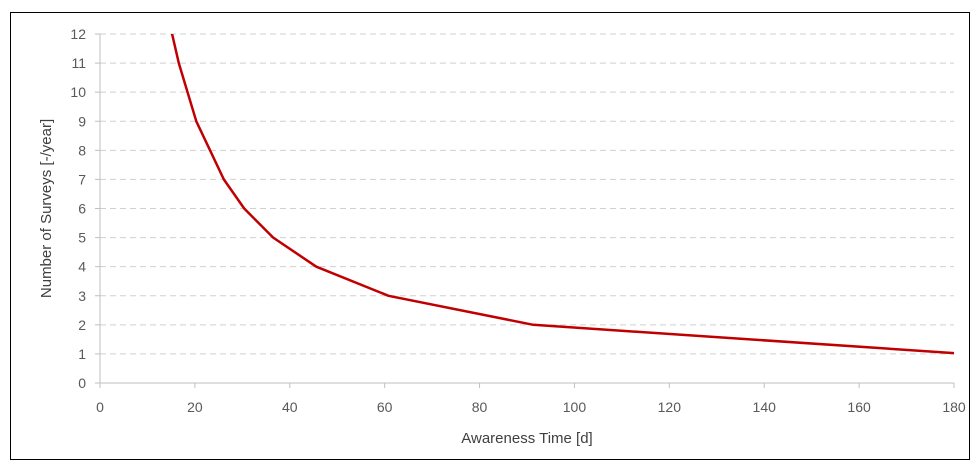 This screenshot has width=978, height=468. What do you see at coordinates (195, 407) in the screenshot?
I see `x-tick-label: 20` at bounding box center [195, 407].